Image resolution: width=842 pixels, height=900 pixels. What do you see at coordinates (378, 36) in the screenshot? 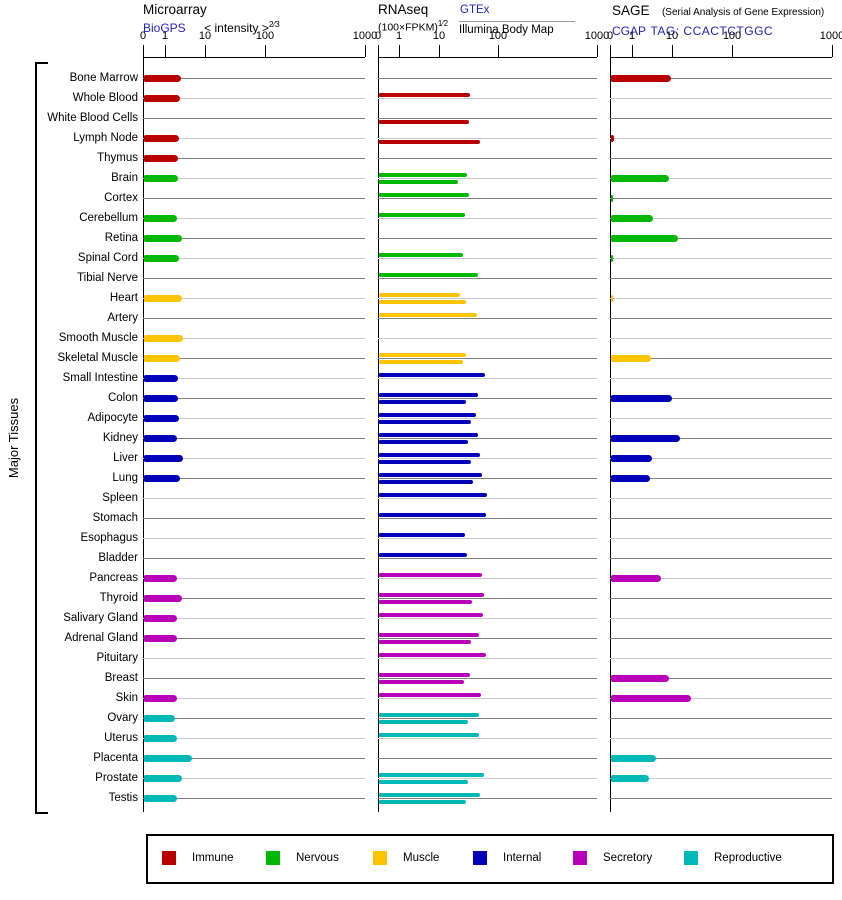
I see `rnaseq-tick-label: 0` at bounding box center [378, 36].